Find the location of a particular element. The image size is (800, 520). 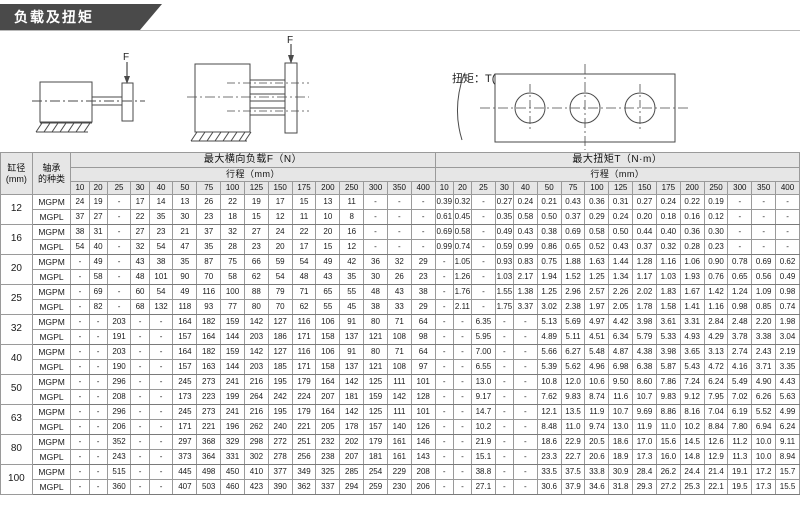

cell-torque-125: 10.7 is located at coordinates (621, 412).